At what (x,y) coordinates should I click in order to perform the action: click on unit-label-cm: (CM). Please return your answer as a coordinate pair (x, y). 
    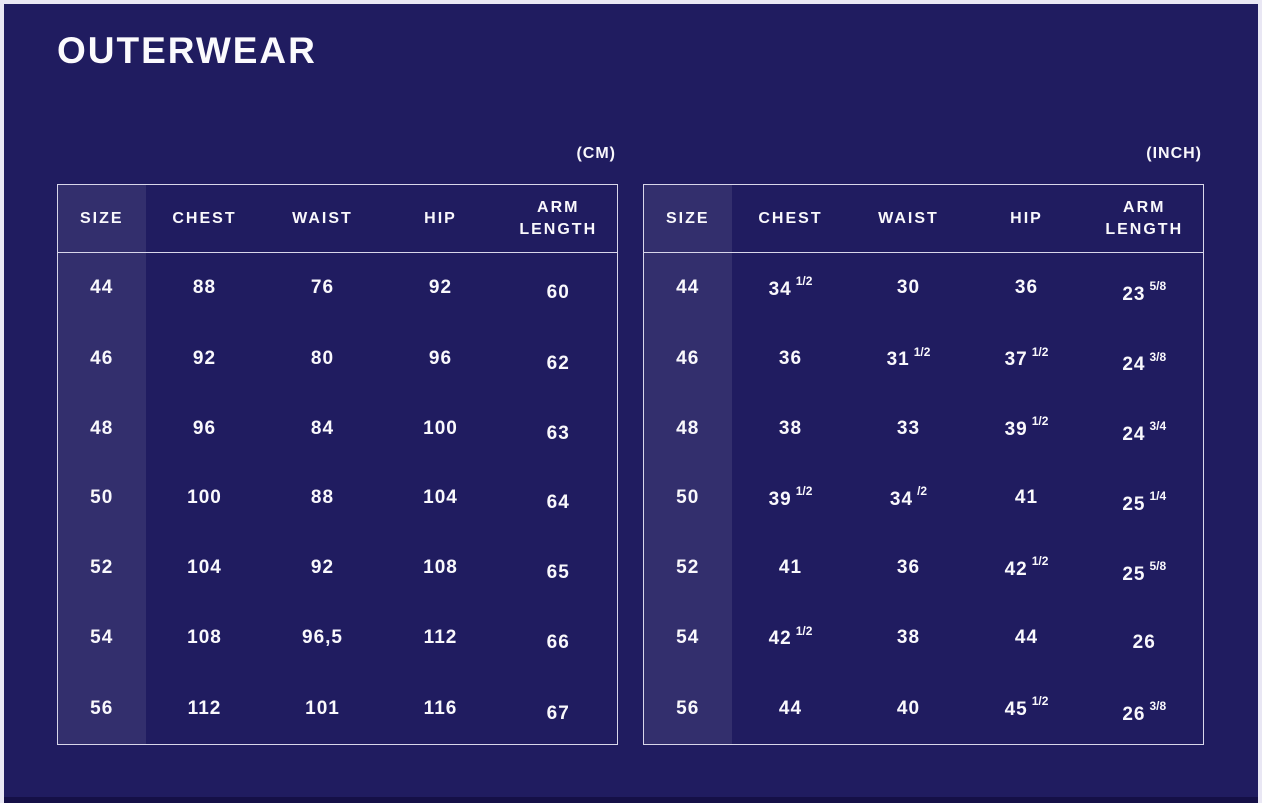
    Looking at the image, I should click on (596, 153).